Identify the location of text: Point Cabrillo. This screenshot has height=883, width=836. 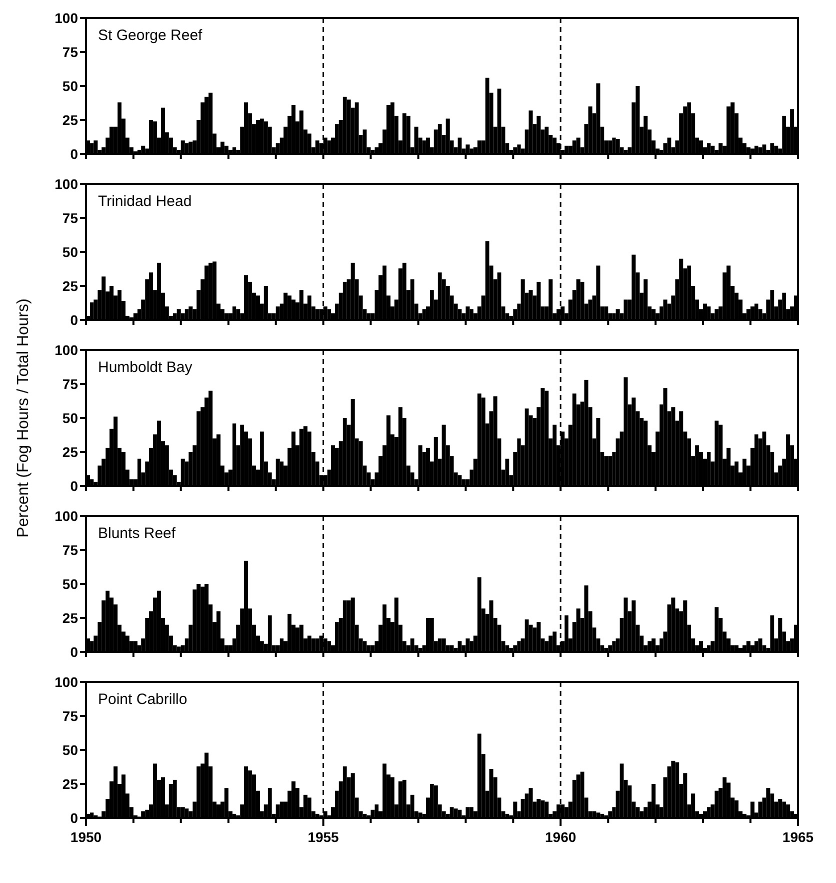
(143, 699).